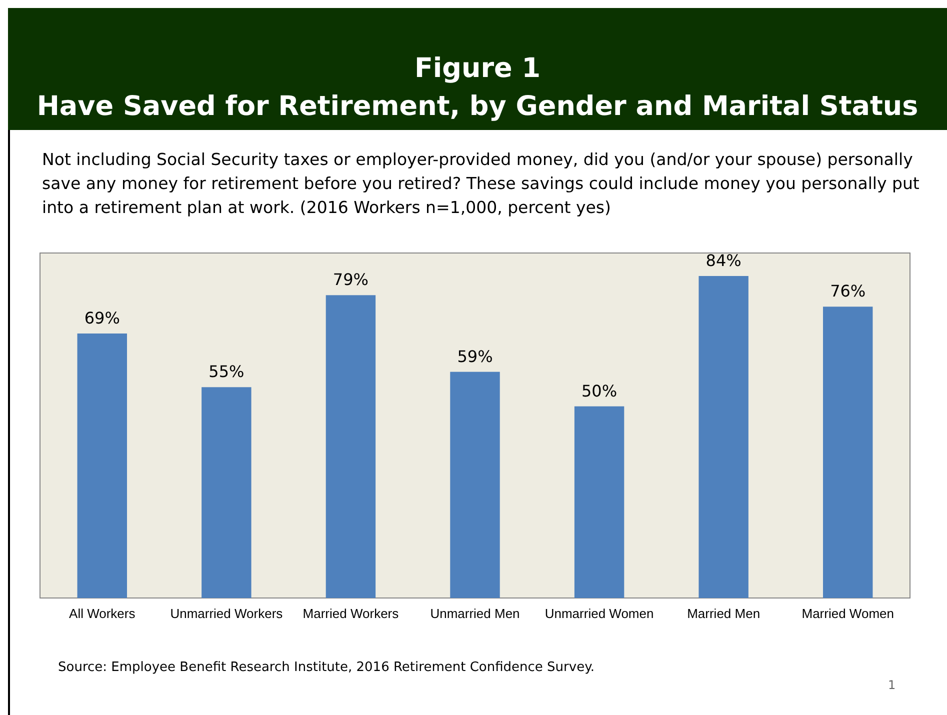 This screenshot has width=947, height=715. I want to click on data-label: 84%, so click(724, 260).